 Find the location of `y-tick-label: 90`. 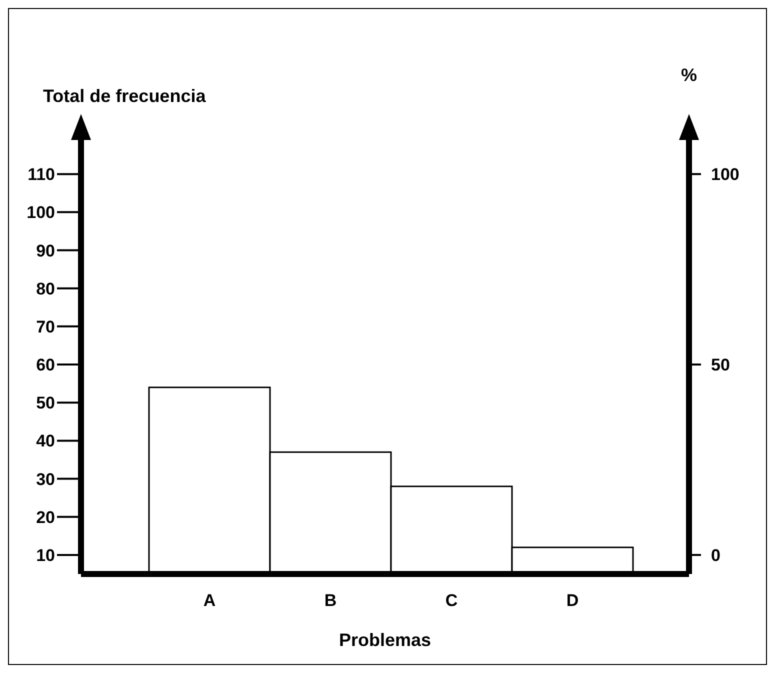

y-tick-label: 90 is located at coordinates (45, 250).